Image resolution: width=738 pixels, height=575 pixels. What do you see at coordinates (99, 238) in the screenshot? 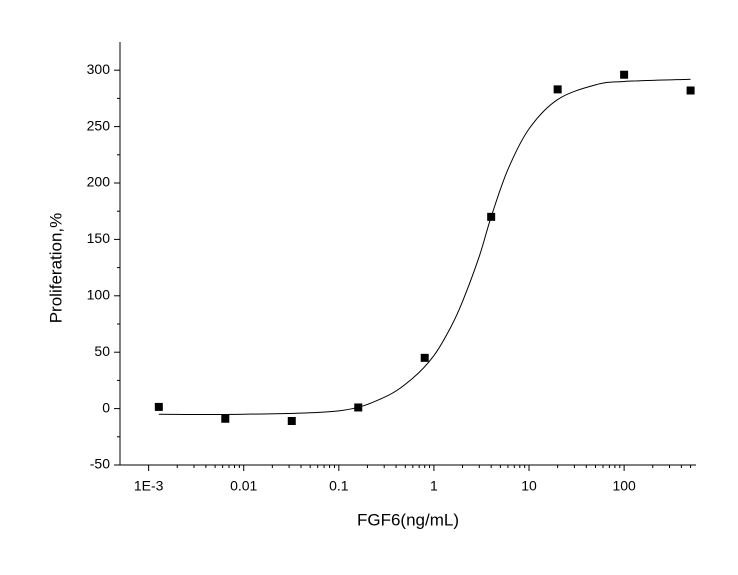
I see `y-tick-label: 150` at bounding box center [99, 238].